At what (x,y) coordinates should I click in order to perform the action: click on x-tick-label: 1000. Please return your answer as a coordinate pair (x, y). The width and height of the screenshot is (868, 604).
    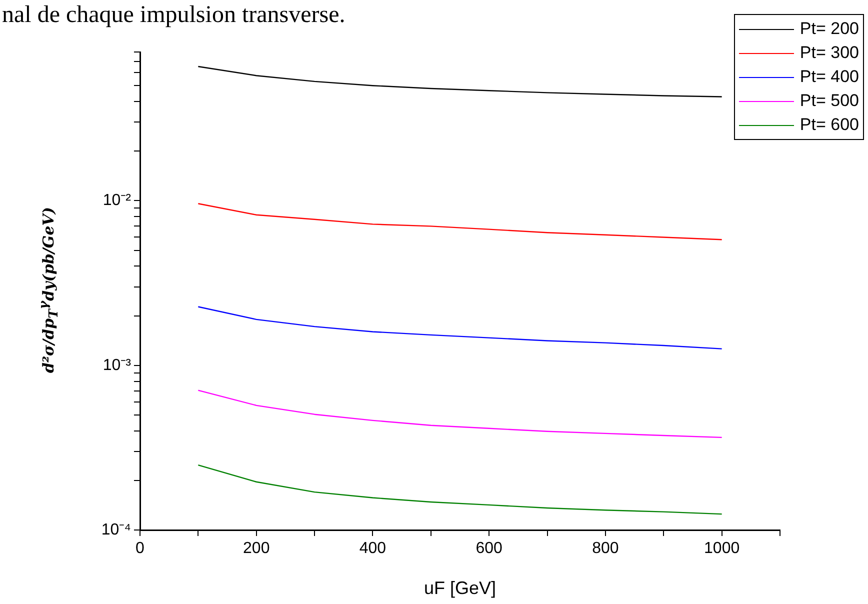
    Looking at the image, I should click on (722, 549).